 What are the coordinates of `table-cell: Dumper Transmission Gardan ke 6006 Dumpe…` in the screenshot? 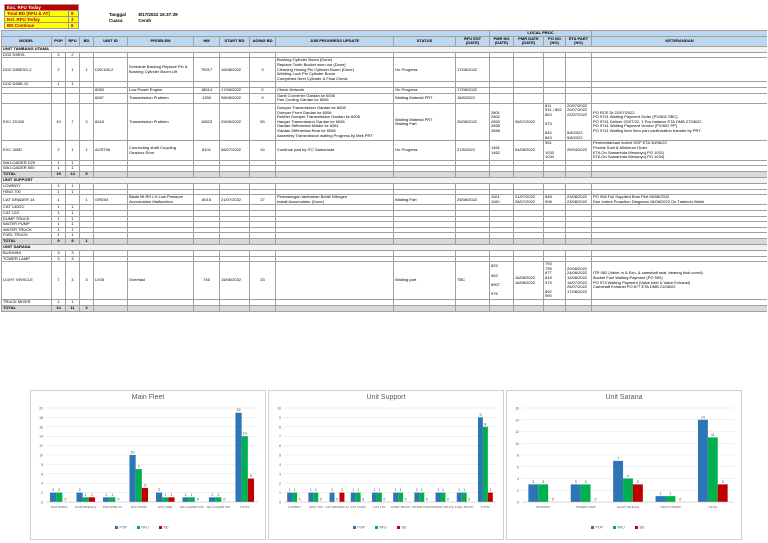 It's located at (334, 122).